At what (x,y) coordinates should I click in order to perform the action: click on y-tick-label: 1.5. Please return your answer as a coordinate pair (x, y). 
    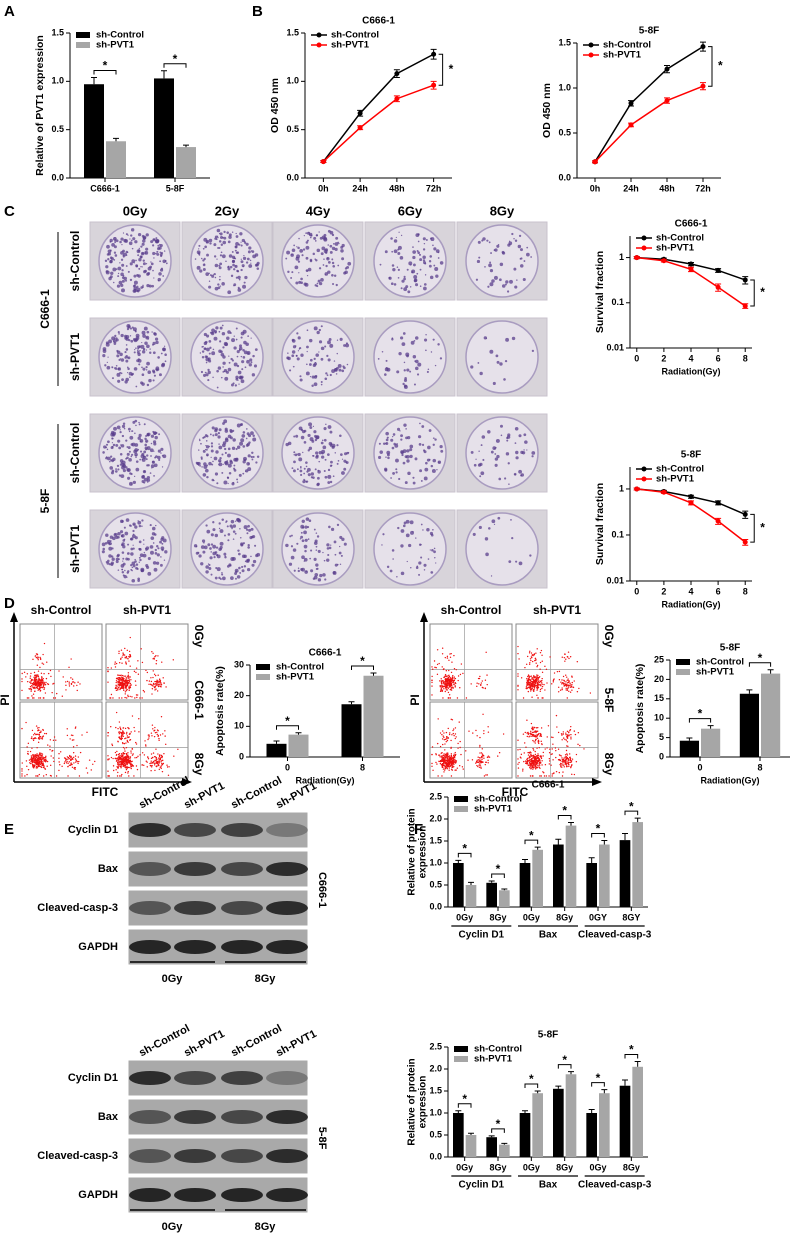
    Looking at the image, I should click on (57, 32).